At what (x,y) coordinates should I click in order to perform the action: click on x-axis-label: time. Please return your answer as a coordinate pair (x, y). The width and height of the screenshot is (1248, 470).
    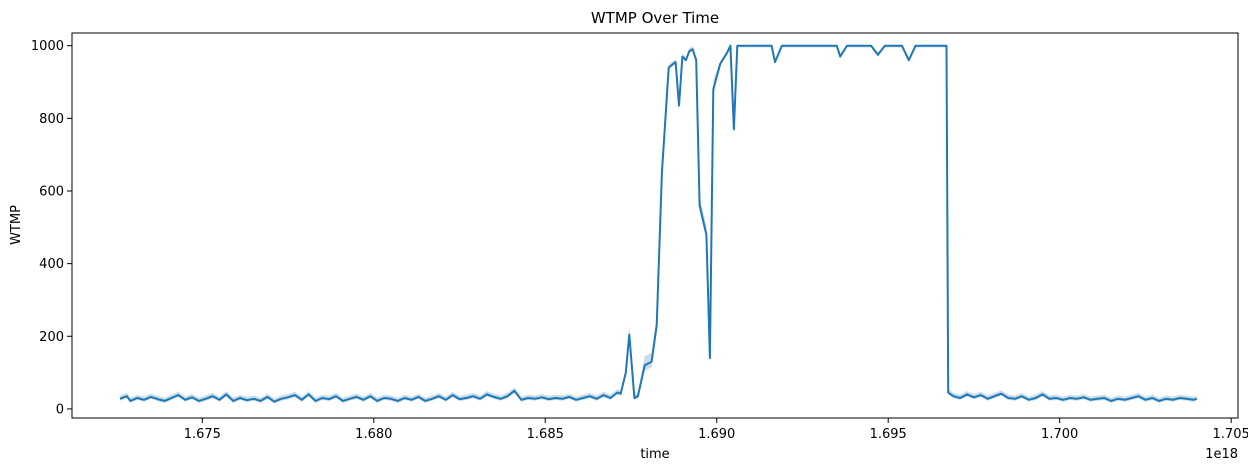
    Looking at the image, I should click on (654, 454).